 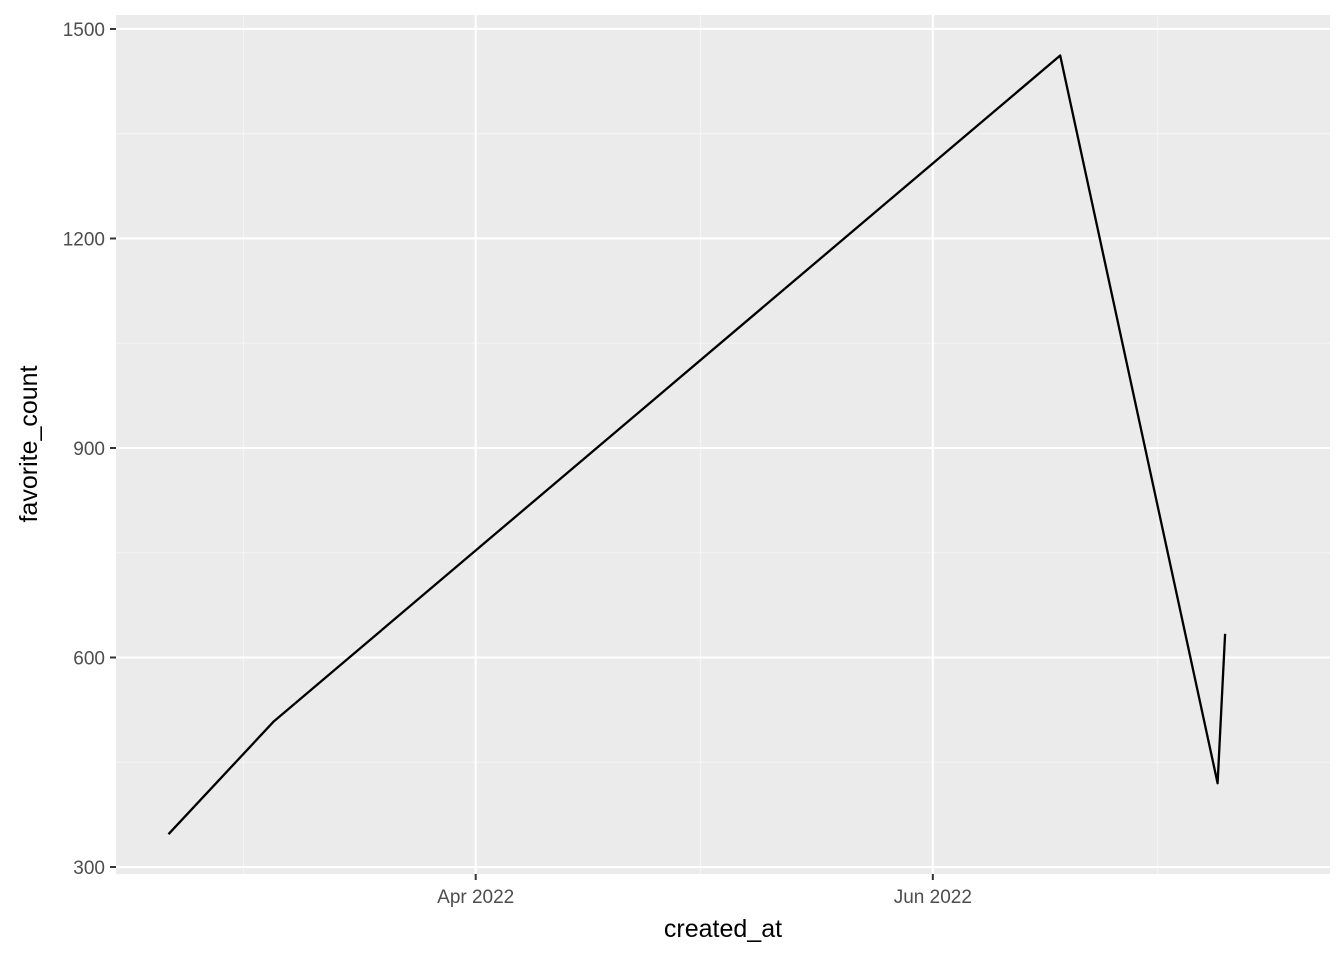 I want to click on y-tick-label: 600, so click(x=89, y=659).